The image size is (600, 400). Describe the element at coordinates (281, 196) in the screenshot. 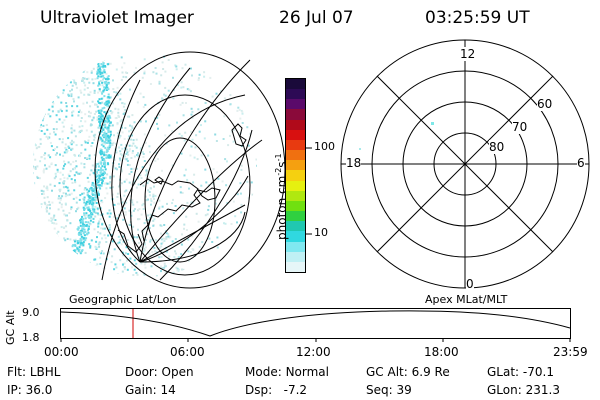

I see `colorbar-unit-label: photon cm-2s-1` at that location.